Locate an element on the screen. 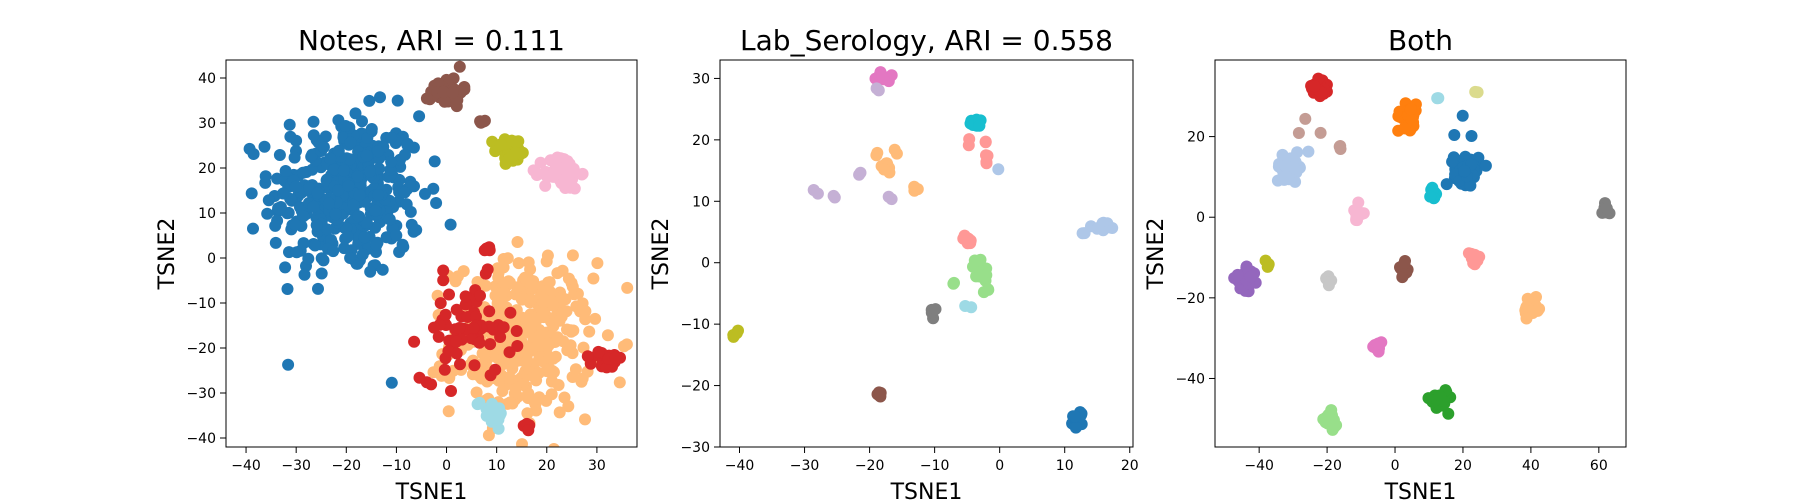  cluster-brown is located at coordinates (482, 121).